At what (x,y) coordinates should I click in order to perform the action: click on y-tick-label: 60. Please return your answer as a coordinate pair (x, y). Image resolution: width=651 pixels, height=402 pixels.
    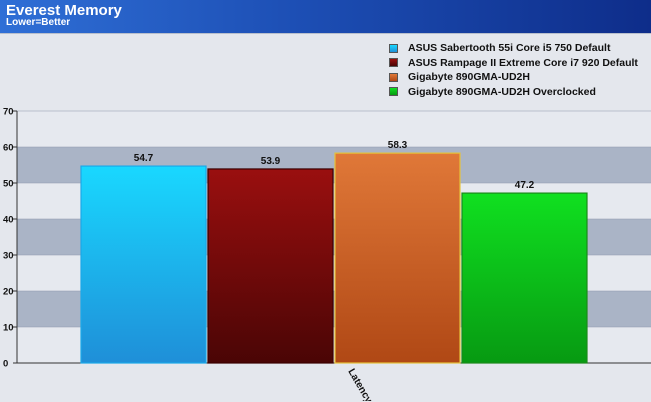
    Looking at the image, I should click on (8, 148).